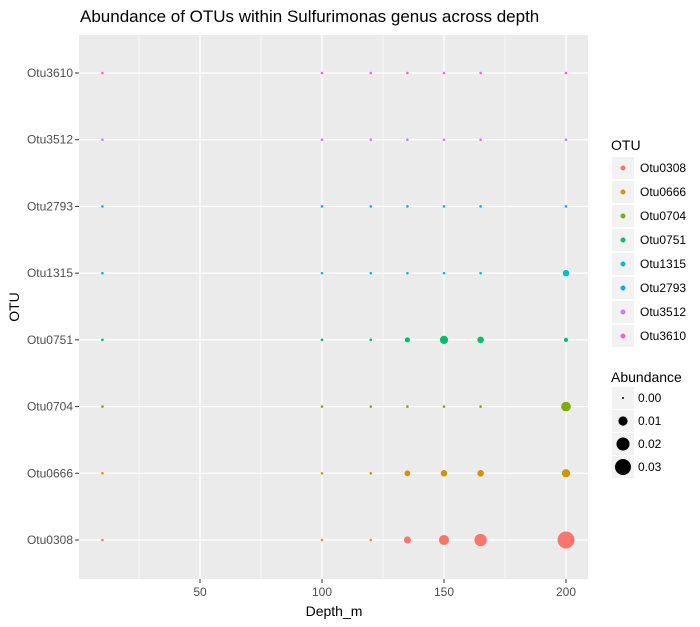 Image resolution: width=700 pixels, height=627 pixels. What do you see at coordinates (650, 467) in the screenshot?
I see `abundance-legend-label: 0.03` at bounding box center [650, 467].